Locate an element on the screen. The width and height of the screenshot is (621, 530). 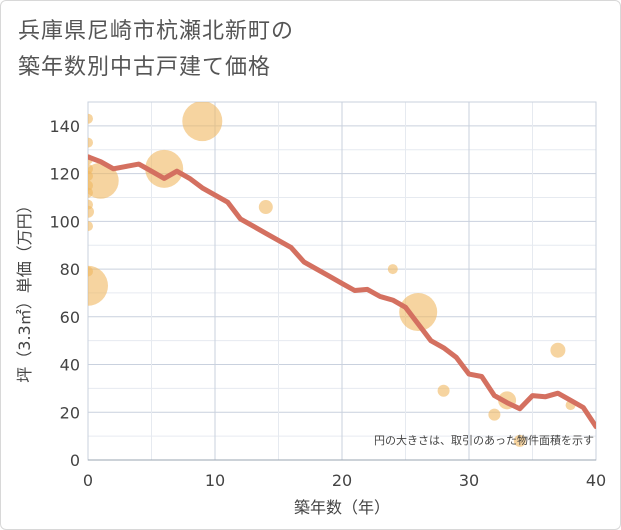
y-tick-label: 120 is located at coordinates (64, 174).